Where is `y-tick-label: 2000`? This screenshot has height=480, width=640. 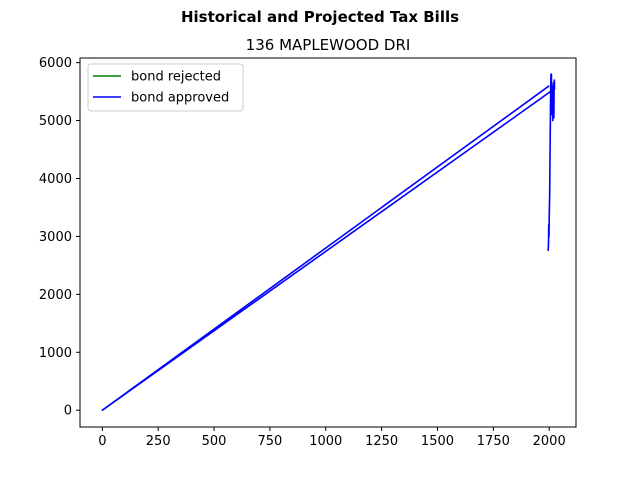 y-tick-label: 2000 is located at coordinates (55, 295).